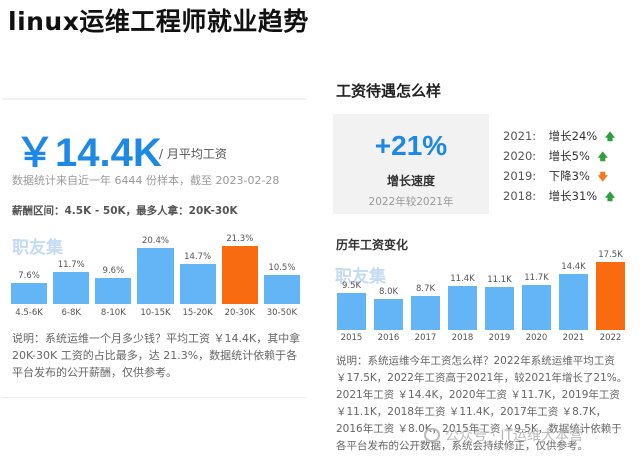 The height and width of the screenshot is (463, 640). Describe the element at coordinates (425, 289) in the screenshot. I see `history-bar-value: 8.7K` at that location.